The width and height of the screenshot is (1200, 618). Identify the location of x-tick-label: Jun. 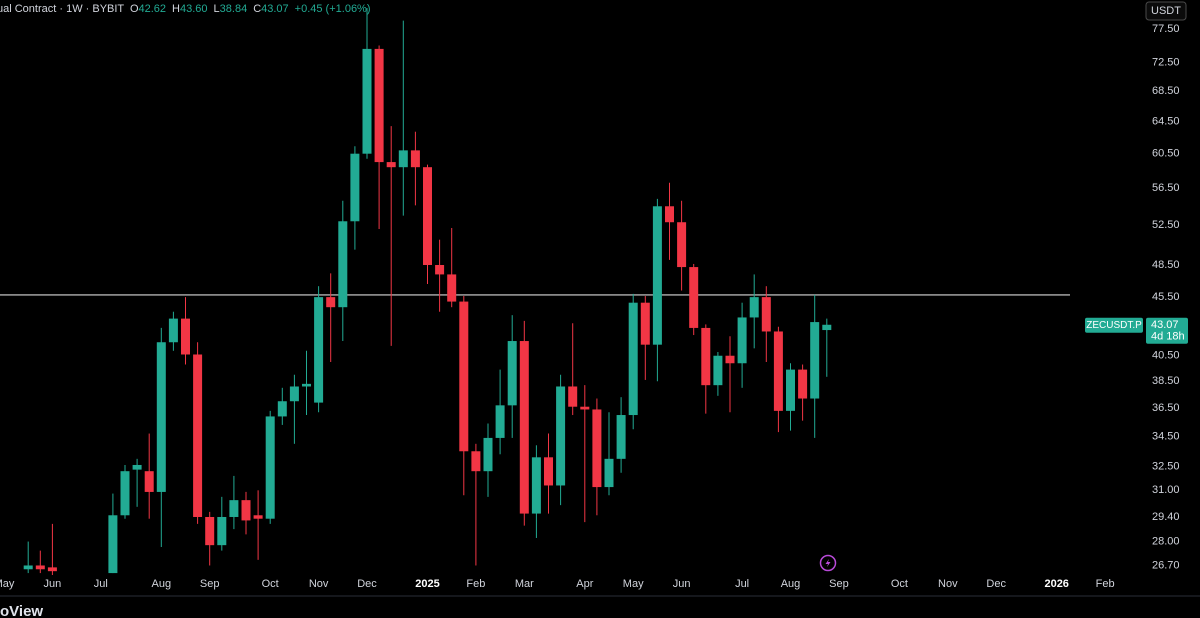
(682, 584).